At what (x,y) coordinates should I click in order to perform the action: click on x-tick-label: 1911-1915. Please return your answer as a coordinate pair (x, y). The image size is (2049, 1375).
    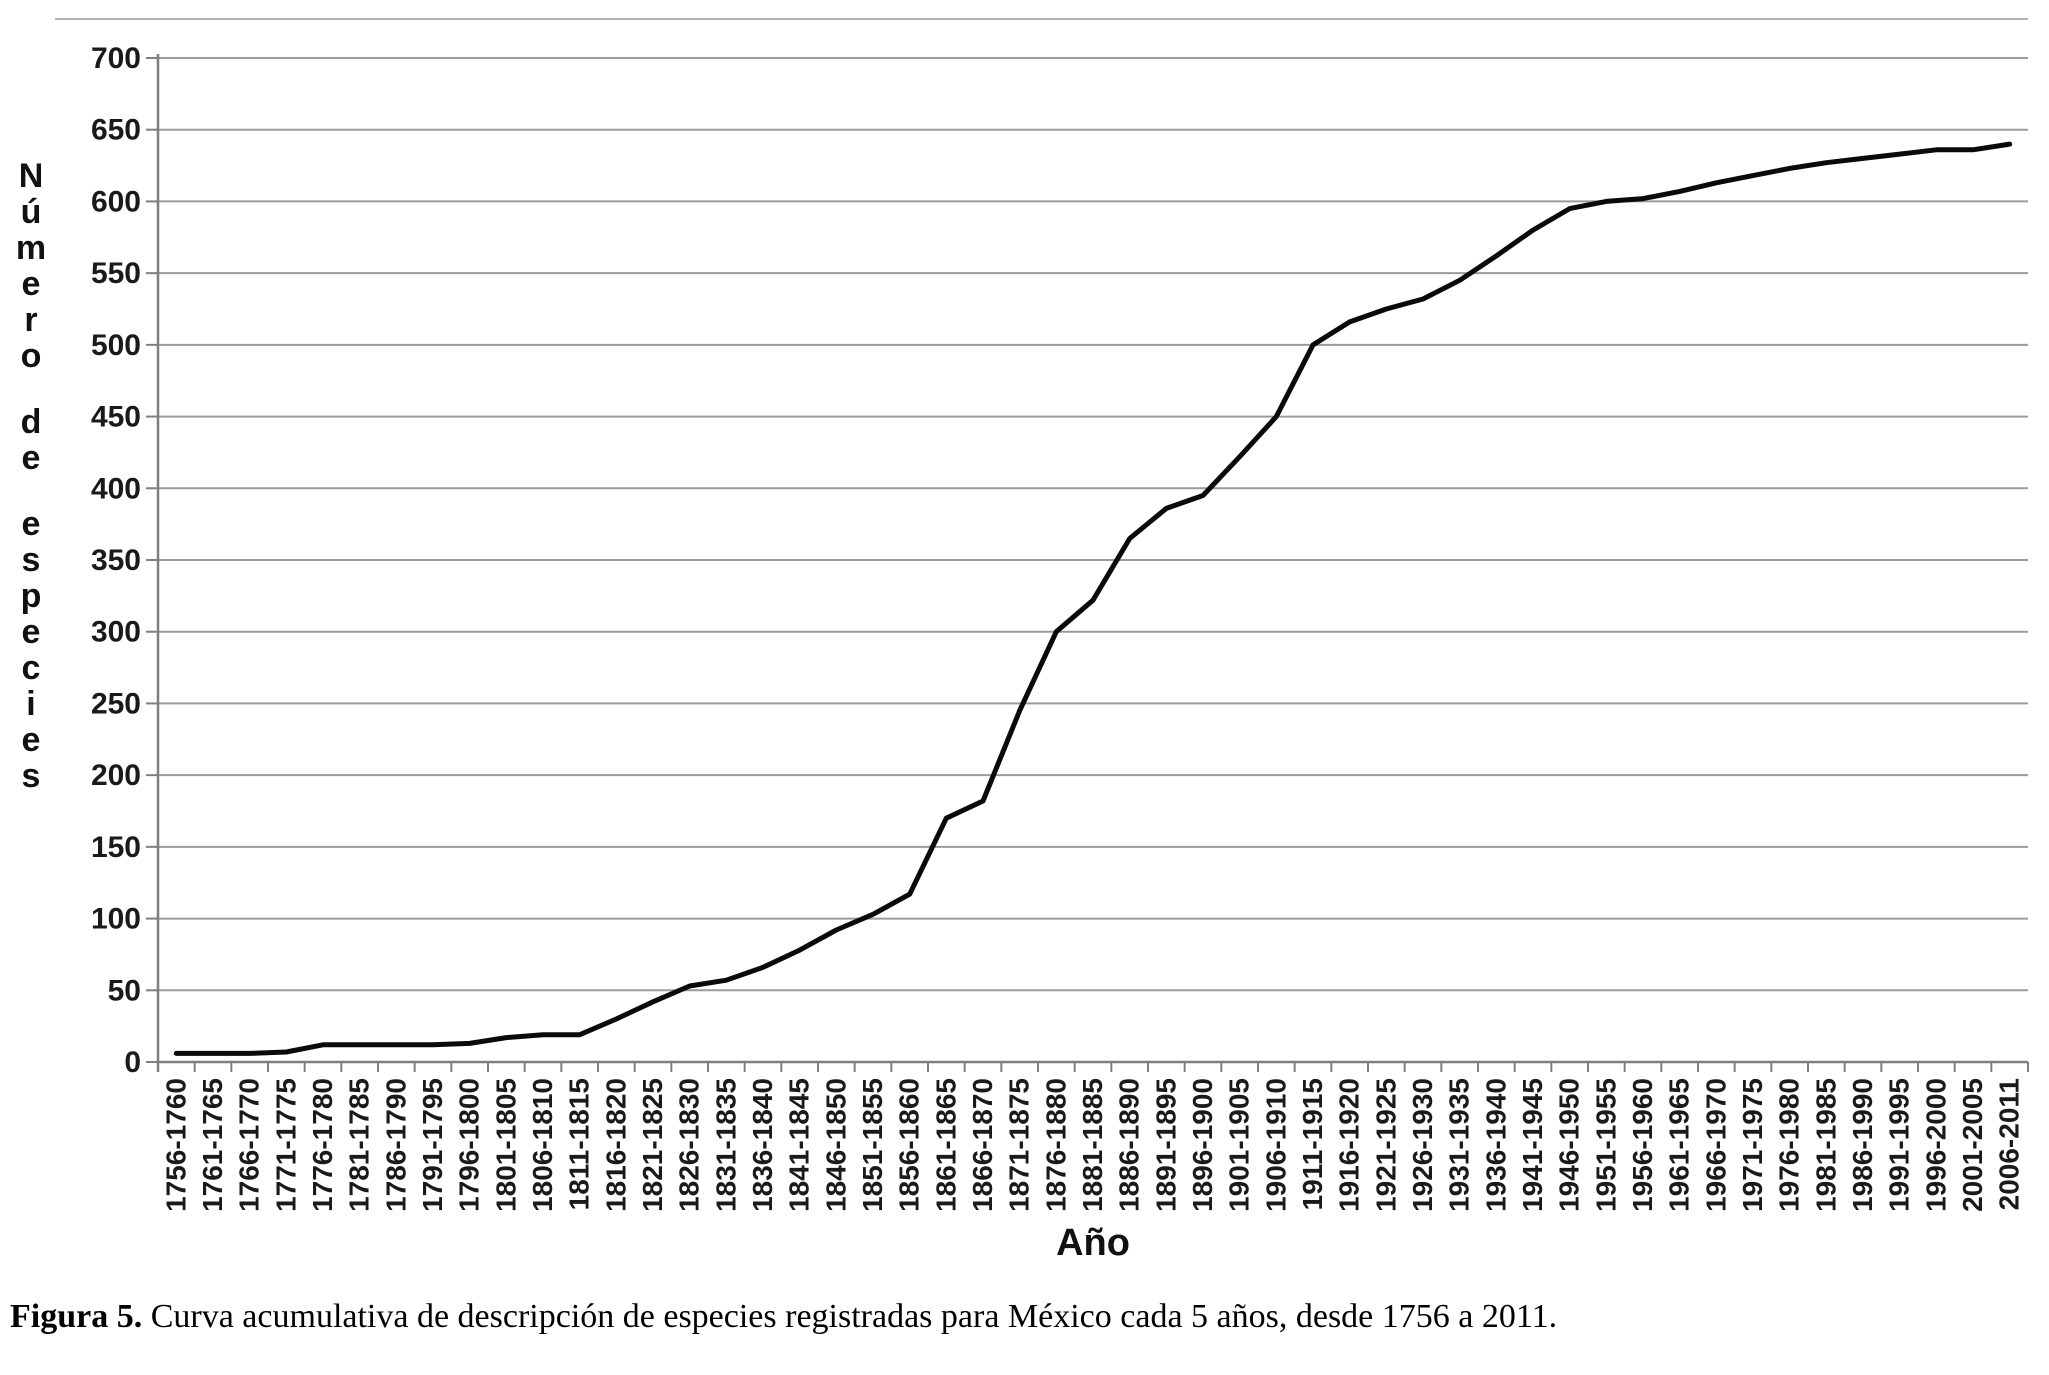
    Looking at the image, I should click on (1312, 1144).